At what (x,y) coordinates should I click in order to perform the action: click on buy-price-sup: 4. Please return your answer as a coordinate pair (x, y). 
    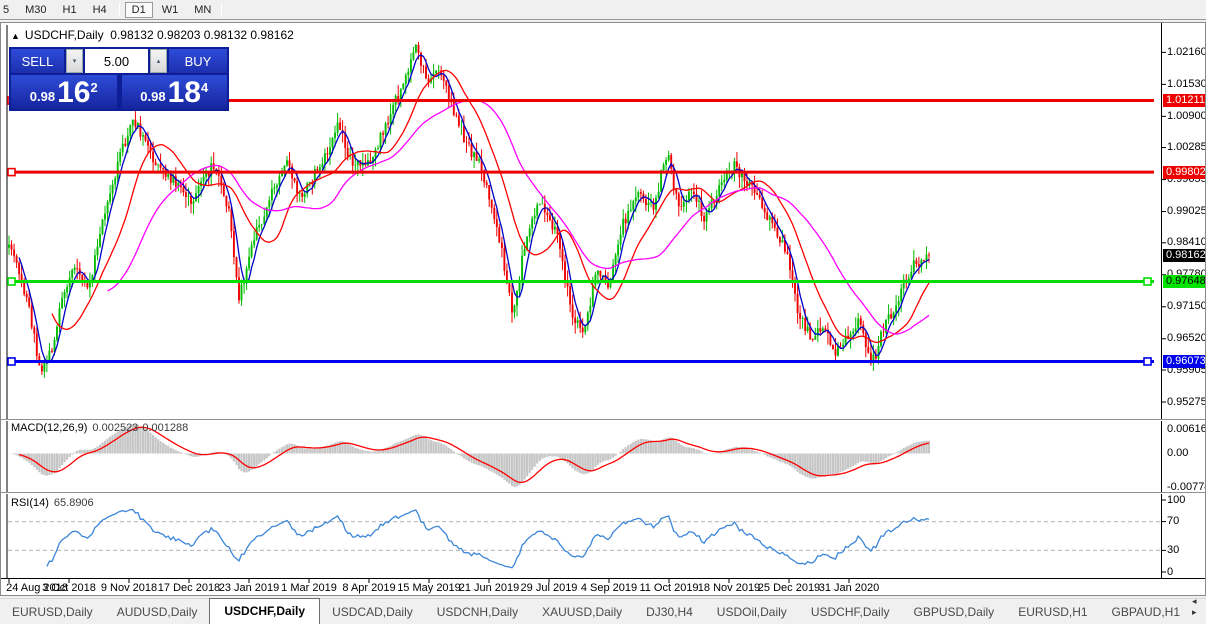
    Looking at the image, I should click on (204, 87).